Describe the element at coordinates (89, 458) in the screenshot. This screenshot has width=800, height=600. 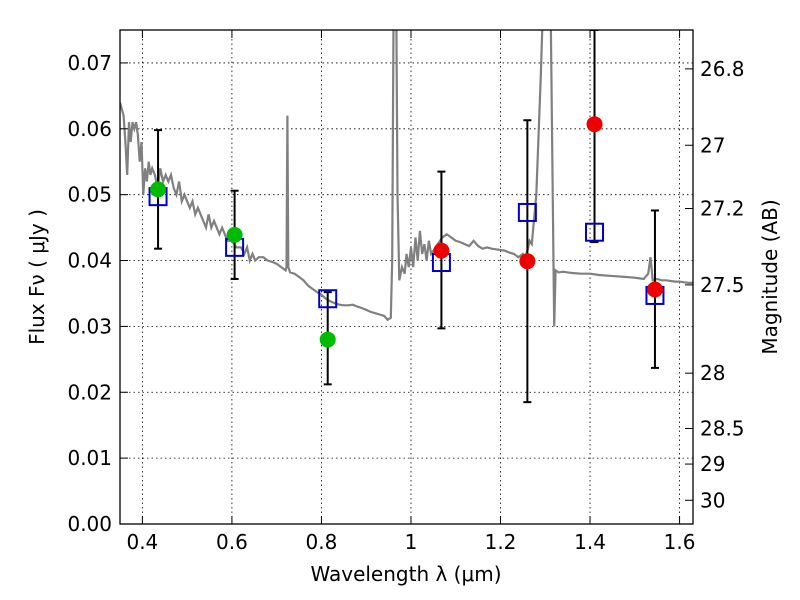
I see `y-tick-label: 0.01` at that location.